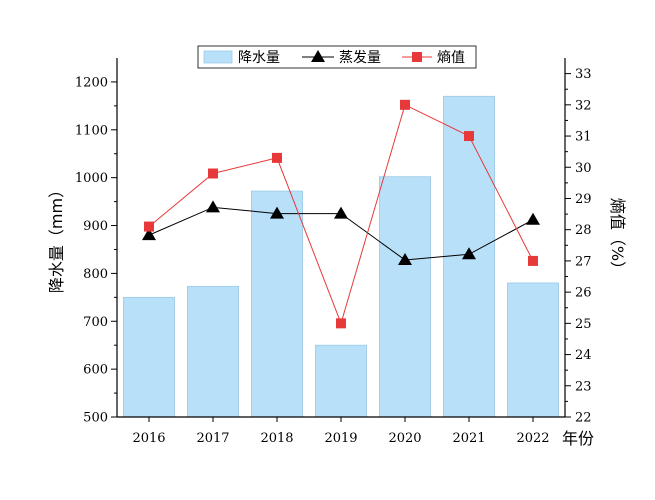 The height and width of the screenshot is (500, 655). What do you see at coordinates (405, 104) in the screenshot?
I see `marker-熵值-2020` at bounding box center [405, 104].